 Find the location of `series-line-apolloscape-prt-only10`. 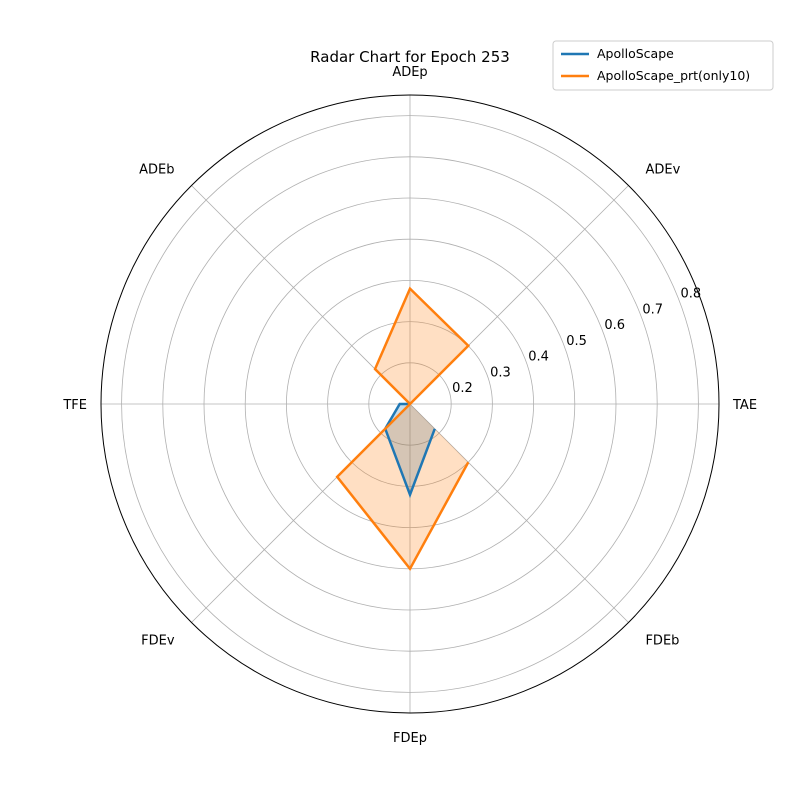

series-line-apolloscape-prt-only10 is located at coordinates (403, 429).